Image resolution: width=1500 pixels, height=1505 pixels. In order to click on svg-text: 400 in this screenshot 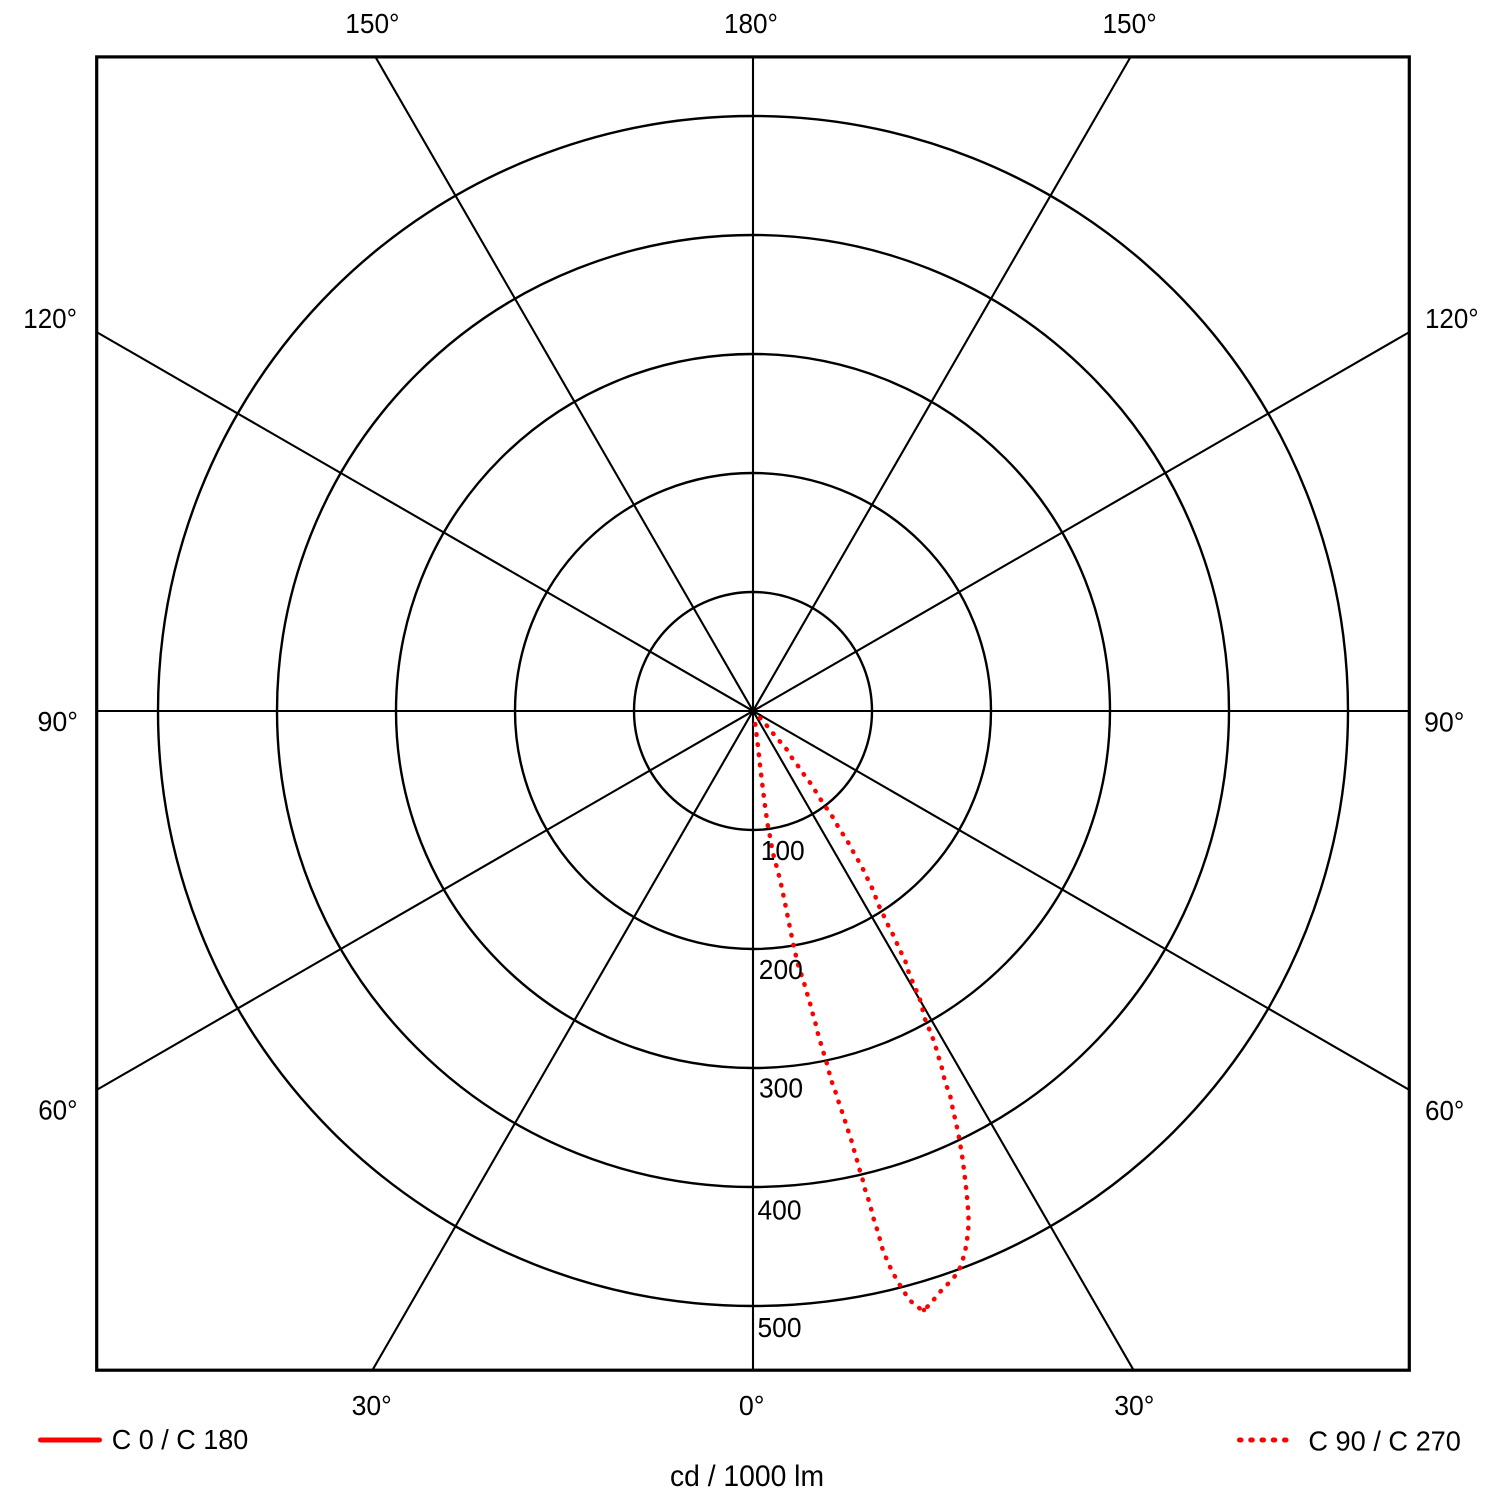, I will do `click(780, 1209)`.